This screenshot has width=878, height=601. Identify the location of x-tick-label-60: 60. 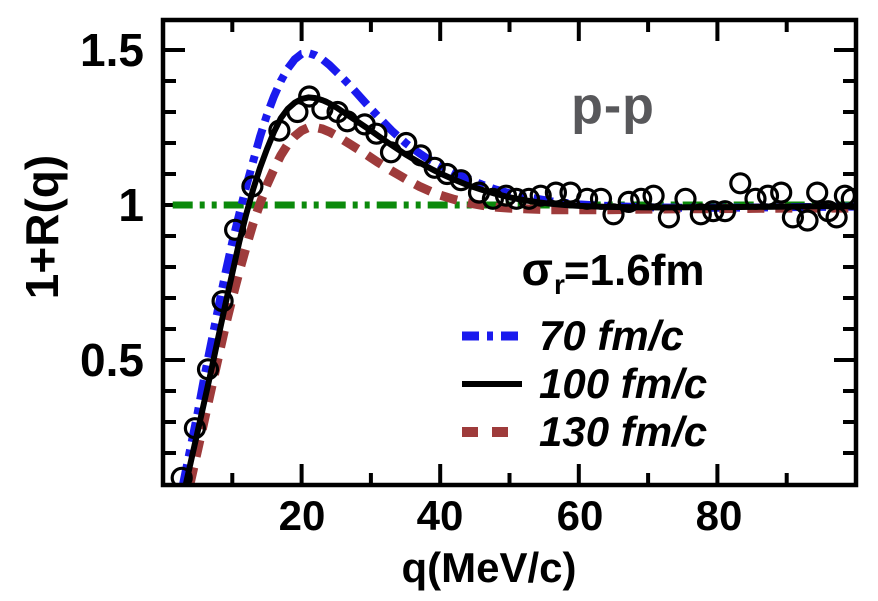
(580, 515).